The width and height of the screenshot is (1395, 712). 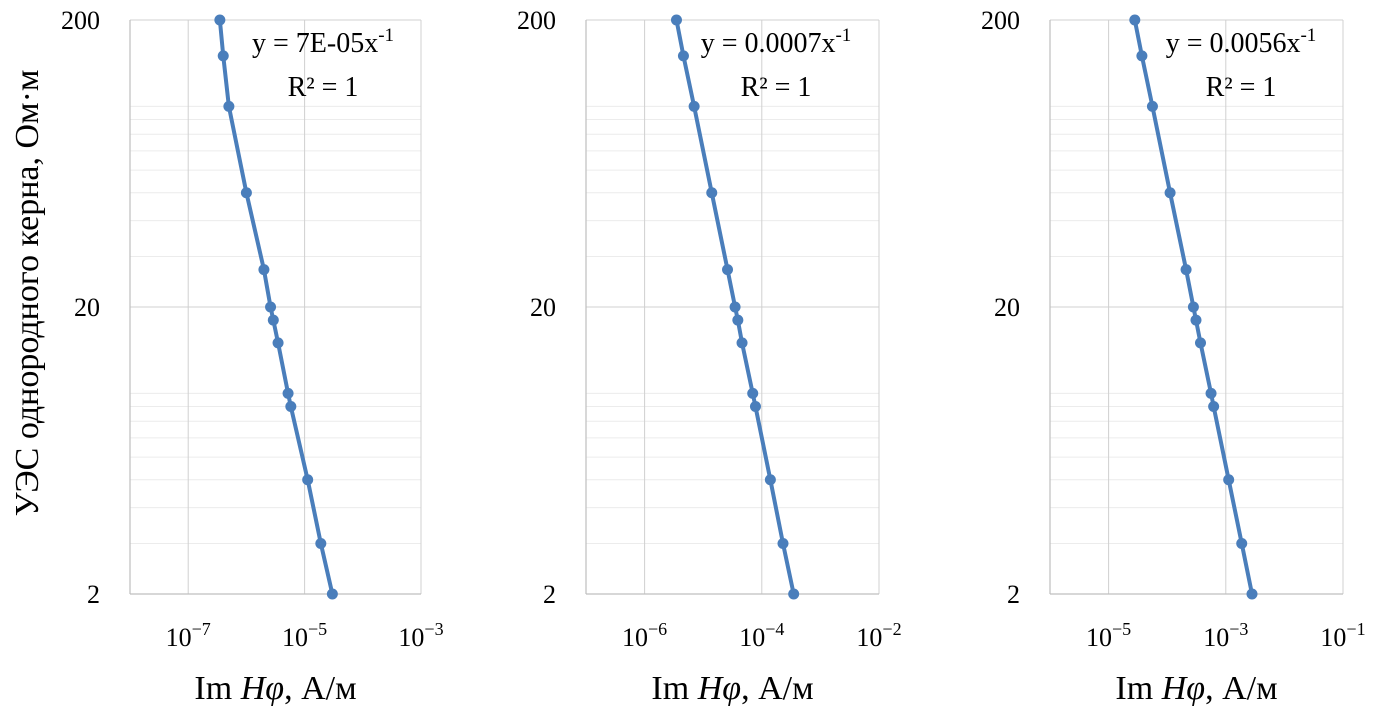 What do you see at coordinates (761, 635) in the screenshot?
I see `x-tick-label: 10⁻⁴` at bounding box center [761, 635].